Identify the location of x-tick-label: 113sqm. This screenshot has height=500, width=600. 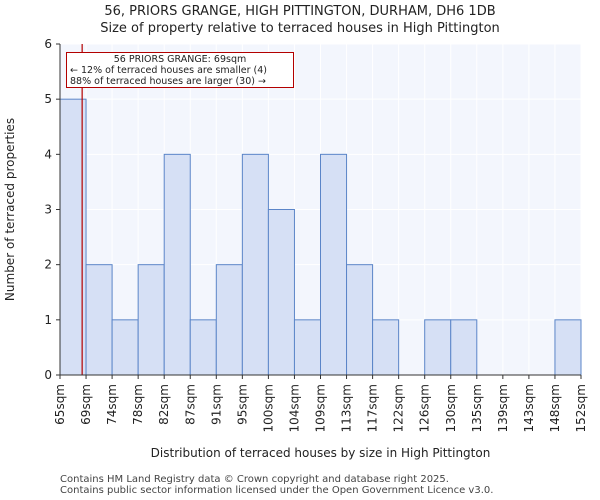
(347, 408).